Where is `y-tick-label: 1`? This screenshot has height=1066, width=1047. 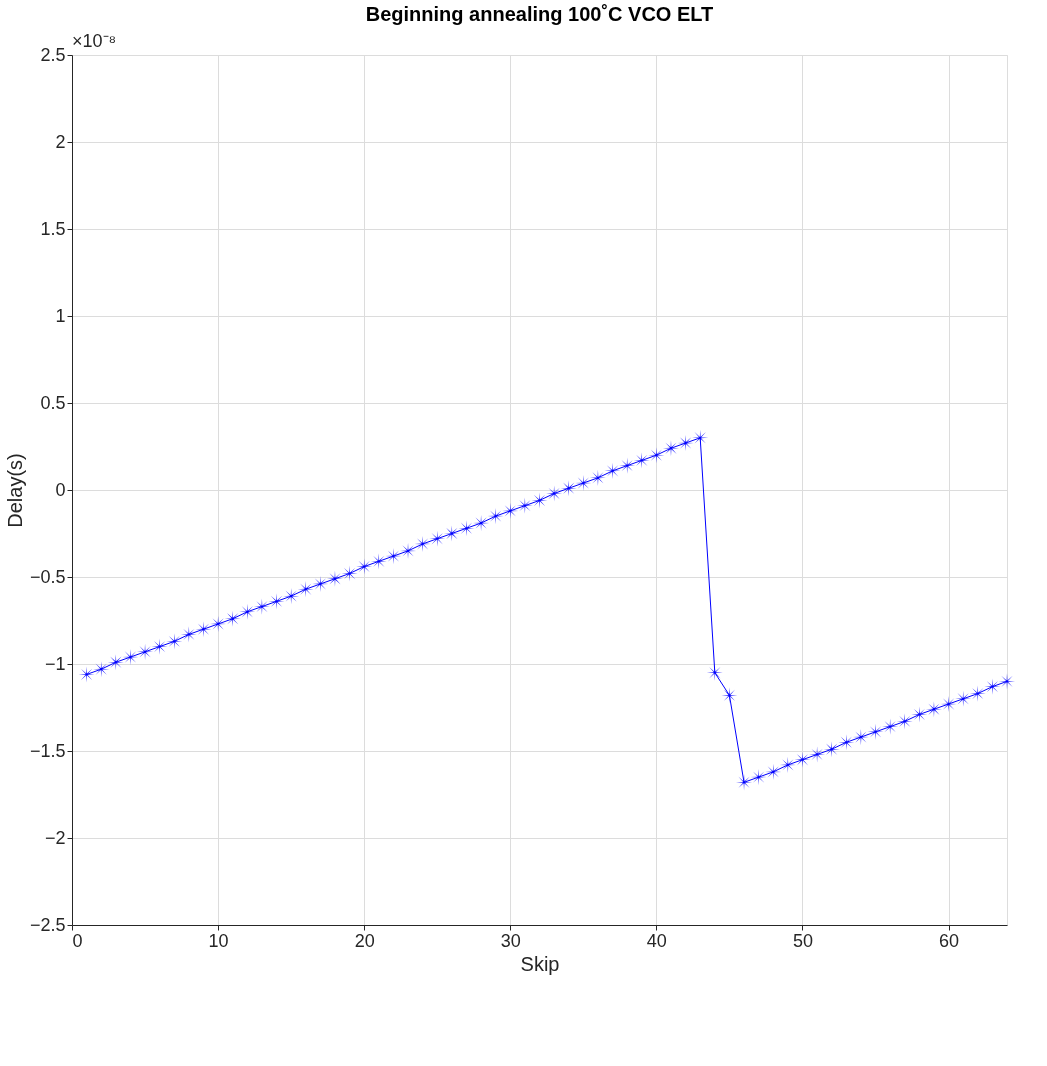 y-tick-label: 1 is located at coordinates (60, 315).